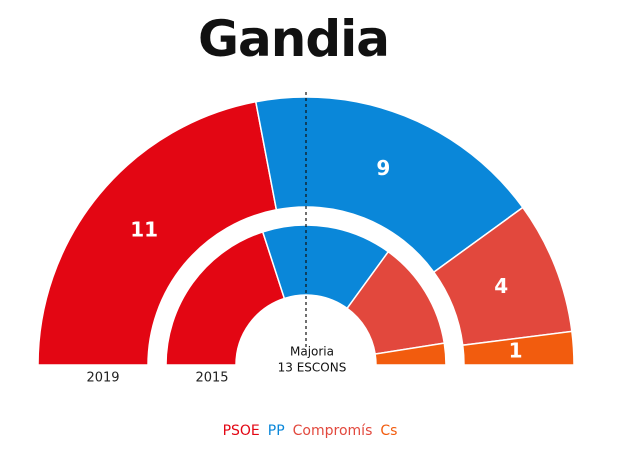 The width and height of the screenshot is (620, 459). What do you see at coordinates (102, 378) in the screenshot?
I see `ring-year-label-2019: 2019` at bounding box center [102, 378].